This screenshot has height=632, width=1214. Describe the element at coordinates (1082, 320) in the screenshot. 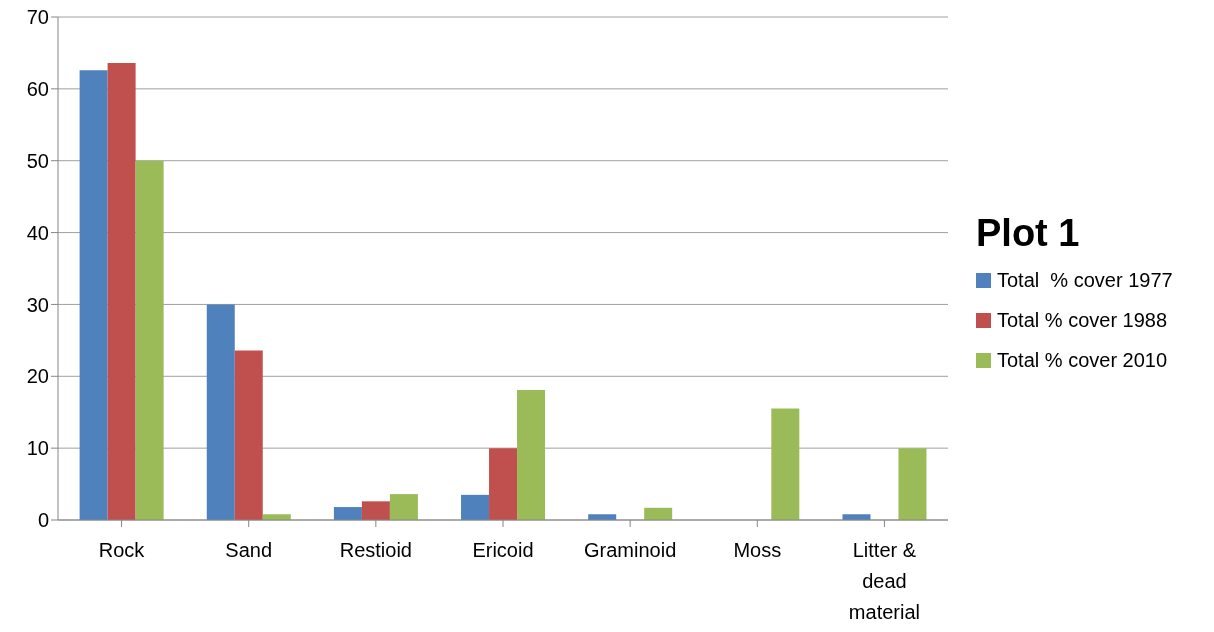

I see `legend-label: Total % cover 1988` at that location.